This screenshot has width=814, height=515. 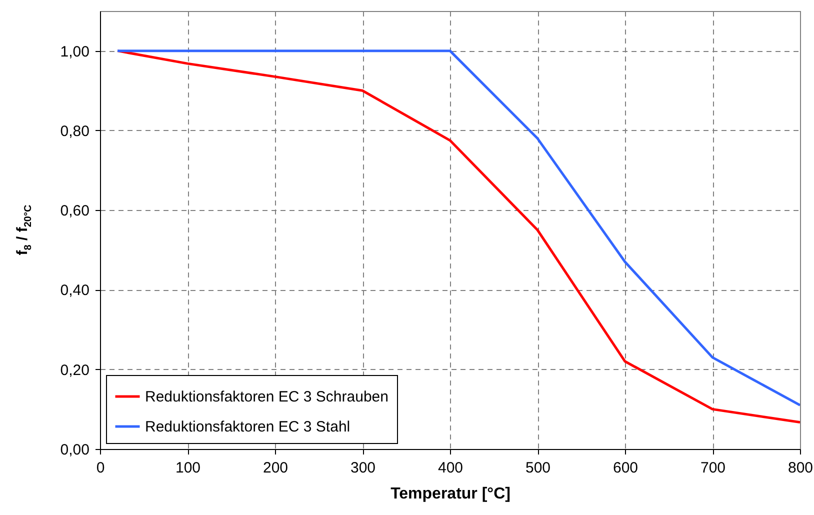 What do you see at coordinates (363, 468) in the screenshot?
I see `x-tick-label: 300` at bounding box center [363, 468].